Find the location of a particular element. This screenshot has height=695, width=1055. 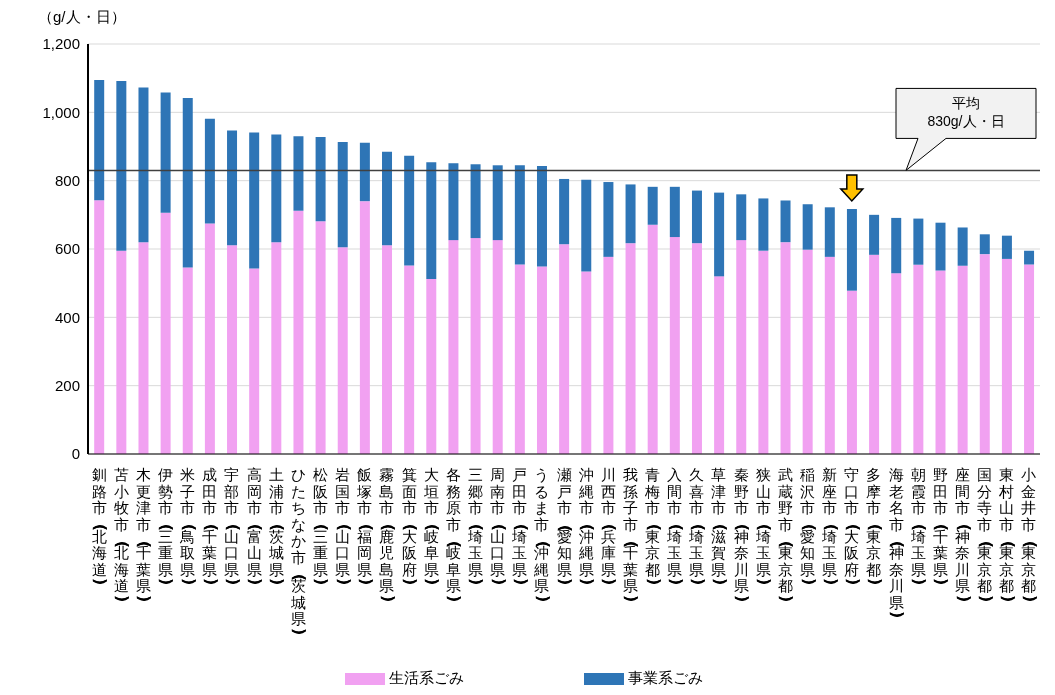

x-tick-label: 宇部市（山口県） is located at coordinates (233, 530).